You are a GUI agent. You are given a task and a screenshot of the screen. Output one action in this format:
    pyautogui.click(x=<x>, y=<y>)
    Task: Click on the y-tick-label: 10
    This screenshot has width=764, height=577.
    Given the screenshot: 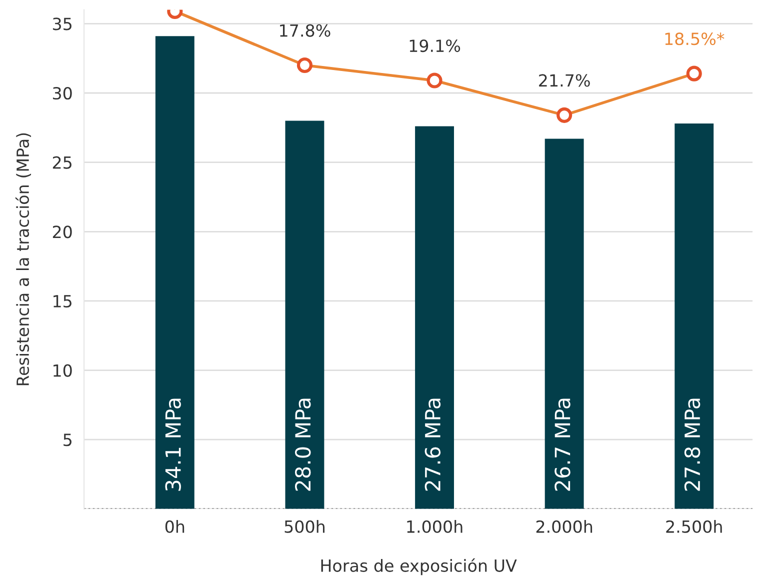 What is the action you would take?
    pyautogui.click(x=63, y=370)
    